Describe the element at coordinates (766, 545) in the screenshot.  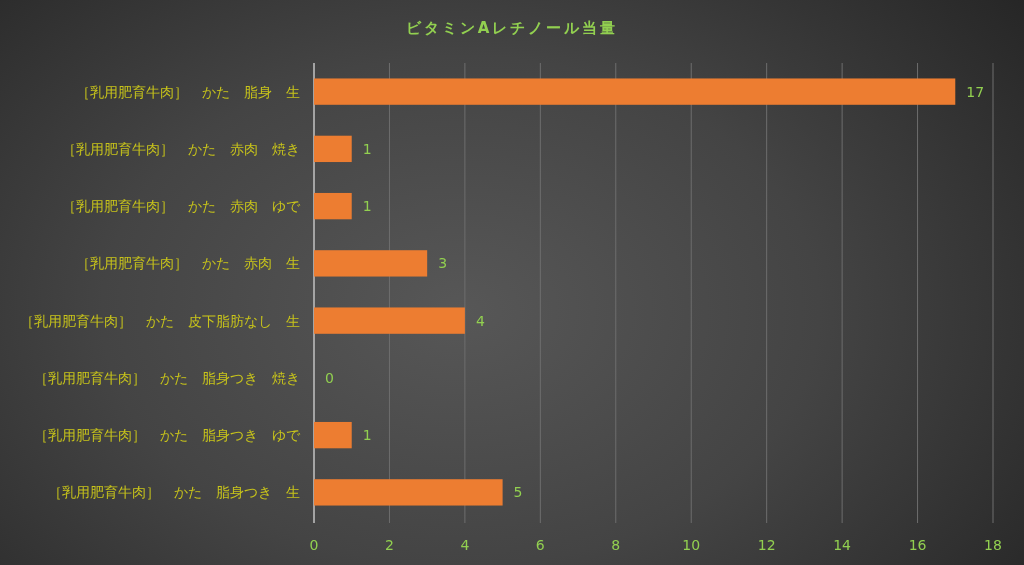
I see `x-tick-label: 12` at that location.